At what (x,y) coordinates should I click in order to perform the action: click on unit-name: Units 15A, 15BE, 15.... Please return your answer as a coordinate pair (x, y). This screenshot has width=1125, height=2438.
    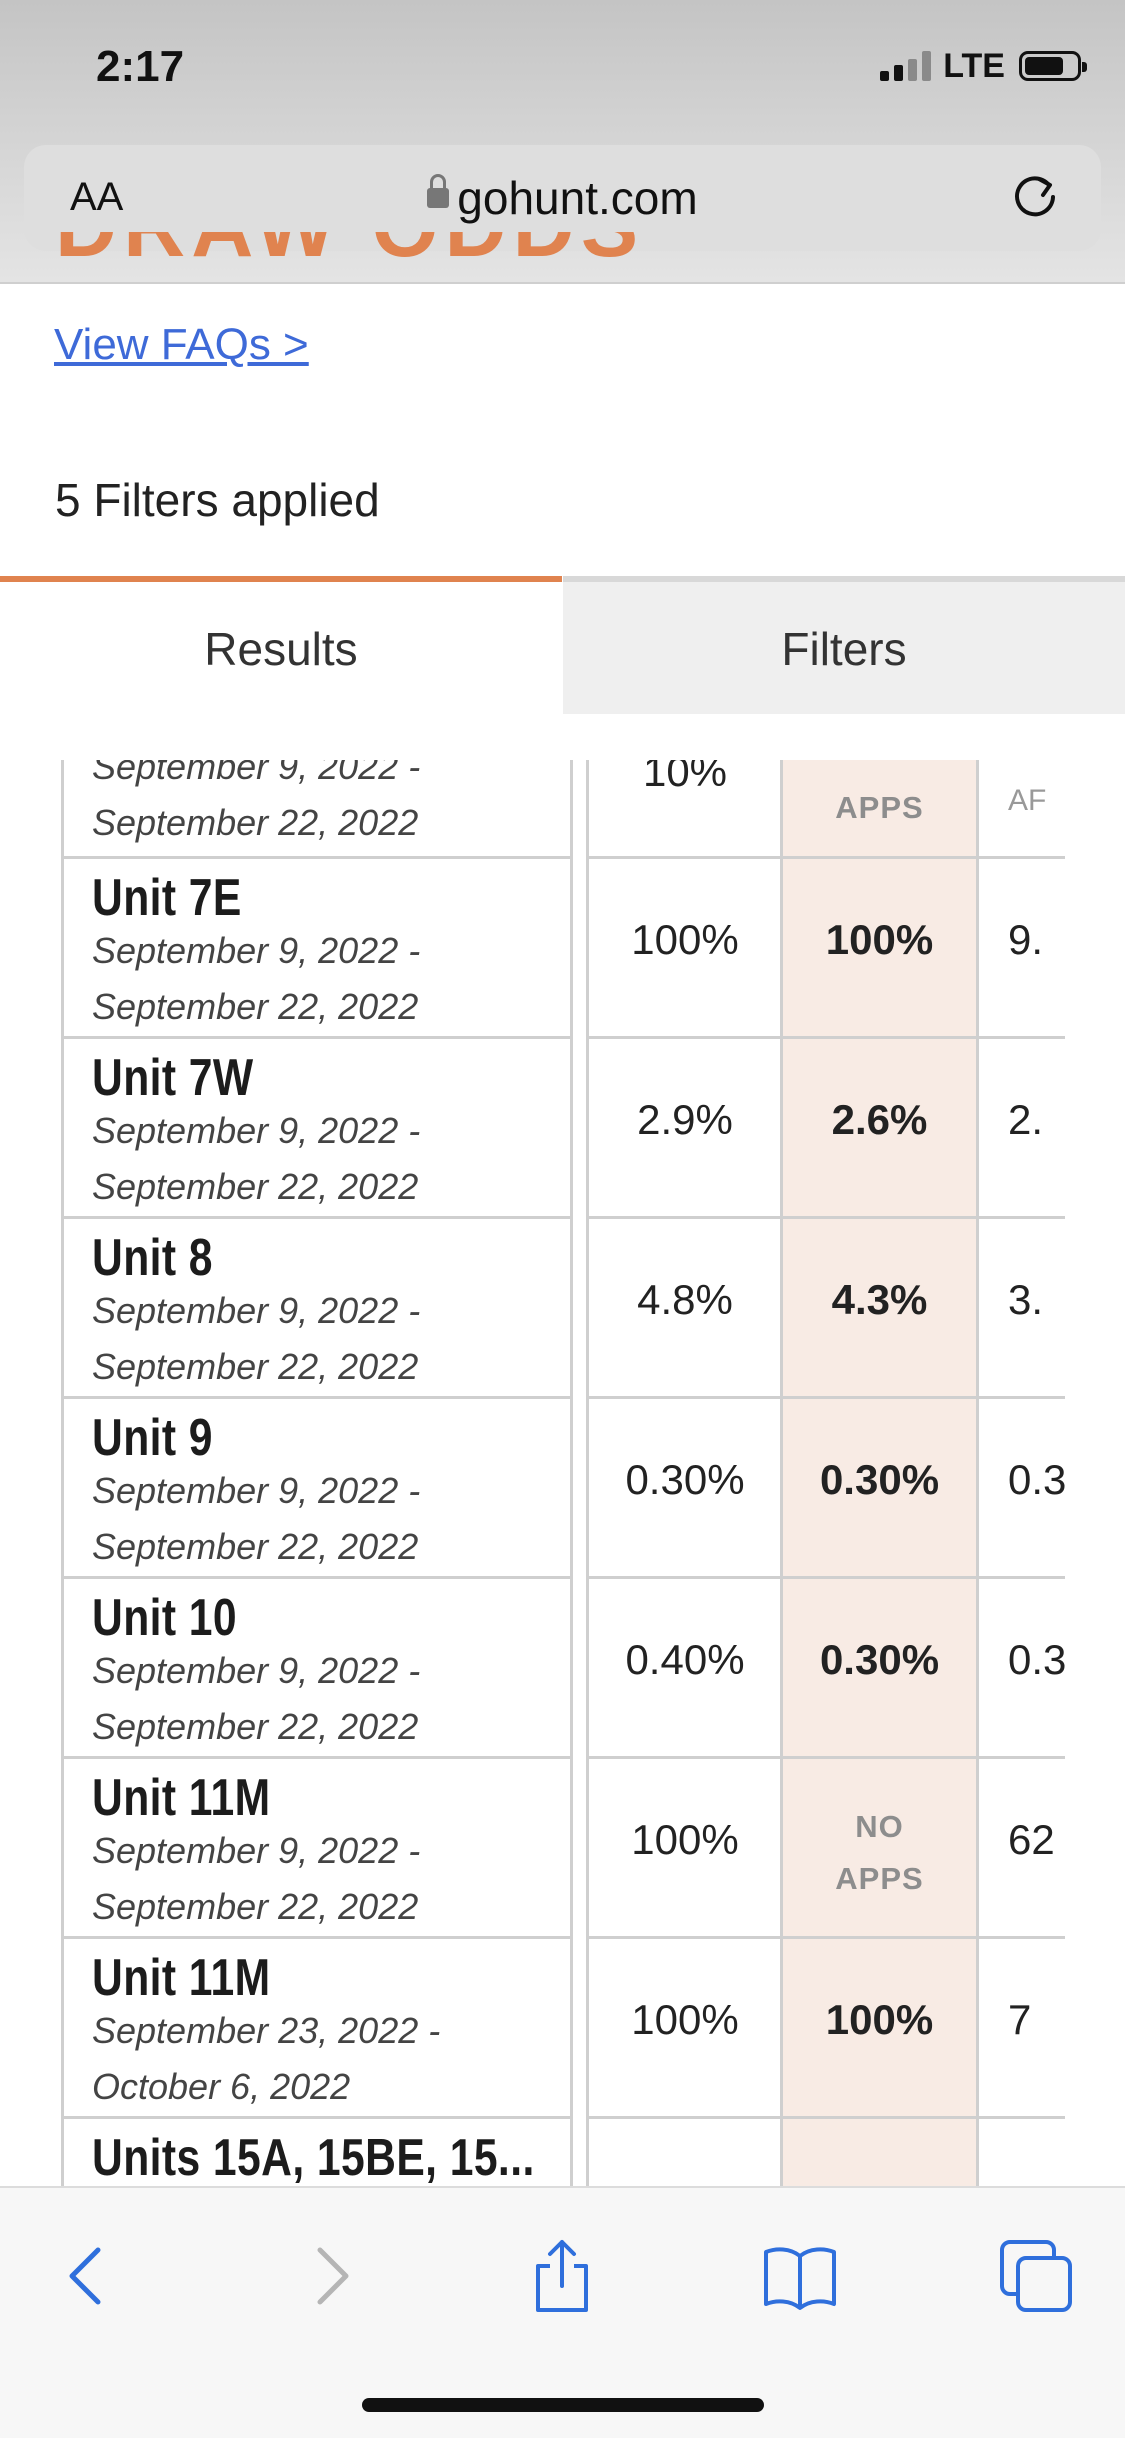
    Looking at the image, I should click on (313, 2157).